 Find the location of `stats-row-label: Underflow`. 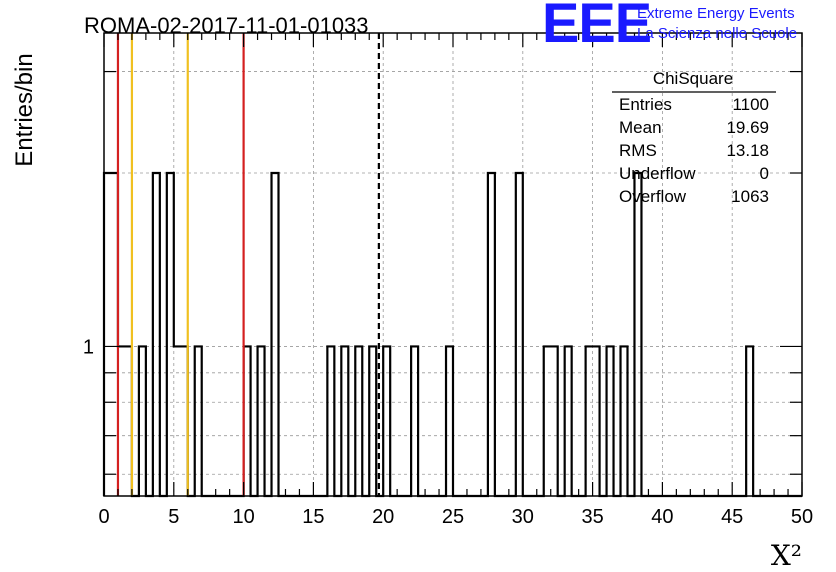

stats-row-label: Underflow is located at coordinates (657, 173).